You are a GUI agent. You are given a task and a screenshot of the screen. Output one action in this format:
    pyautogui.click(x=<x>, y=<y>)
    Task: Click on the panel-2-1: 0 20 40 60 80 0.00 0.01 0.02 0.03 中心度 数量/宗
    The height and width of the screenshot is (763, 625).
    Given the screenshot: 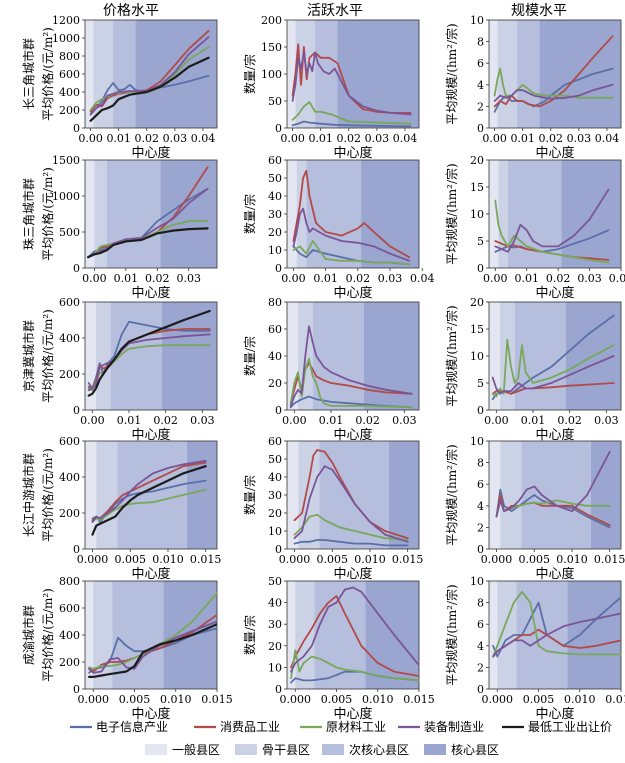 What is the action you would take?
    pyautogui.click(x=331, y=369)
    